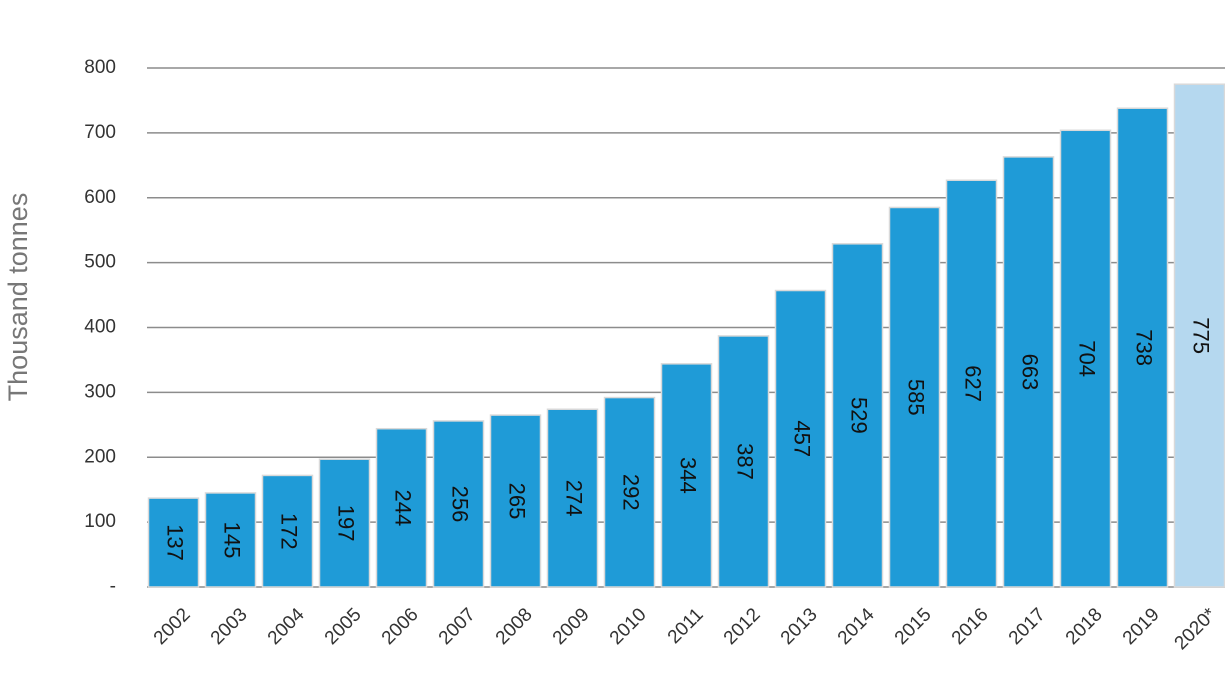 This screenshot has width=1225, height=690. What do you see at coordinates (742, 626) in the screenshot?
I see `x-tick-label: 2012` at bounding box center [742, 626].